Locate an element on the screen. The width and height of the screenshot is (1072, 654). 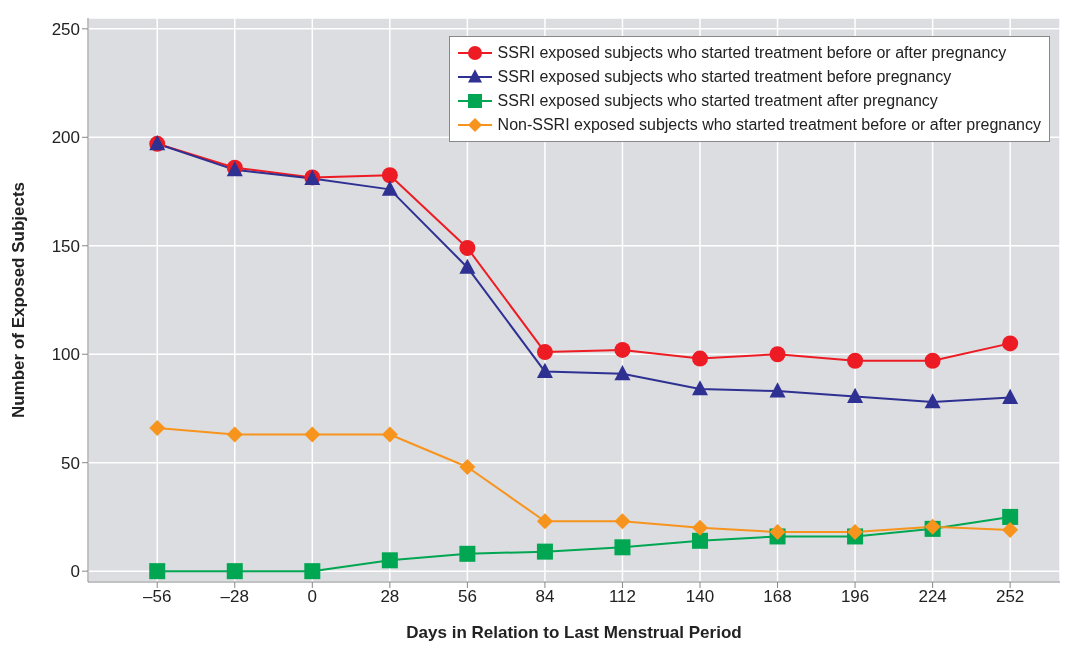
legend-label: Non-SSRI exposed subjects who started treatment before or after pregnancy is located at coordinates (769, 125).